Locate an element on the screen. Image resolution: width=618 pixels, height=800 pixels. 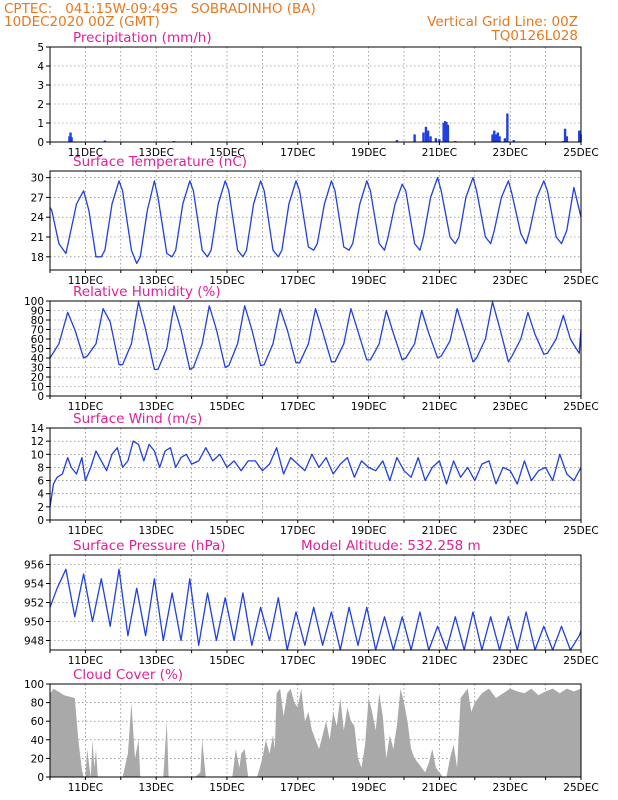
panel-title: Precipitation (mm/h) is located at coordinates (142, 38).